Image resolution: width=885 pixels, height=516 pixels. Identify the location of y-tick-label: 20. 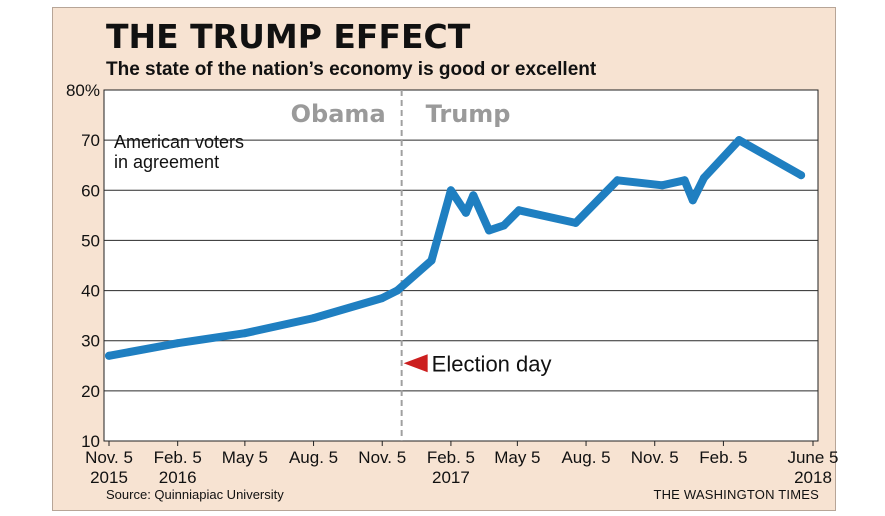
(90, 391).